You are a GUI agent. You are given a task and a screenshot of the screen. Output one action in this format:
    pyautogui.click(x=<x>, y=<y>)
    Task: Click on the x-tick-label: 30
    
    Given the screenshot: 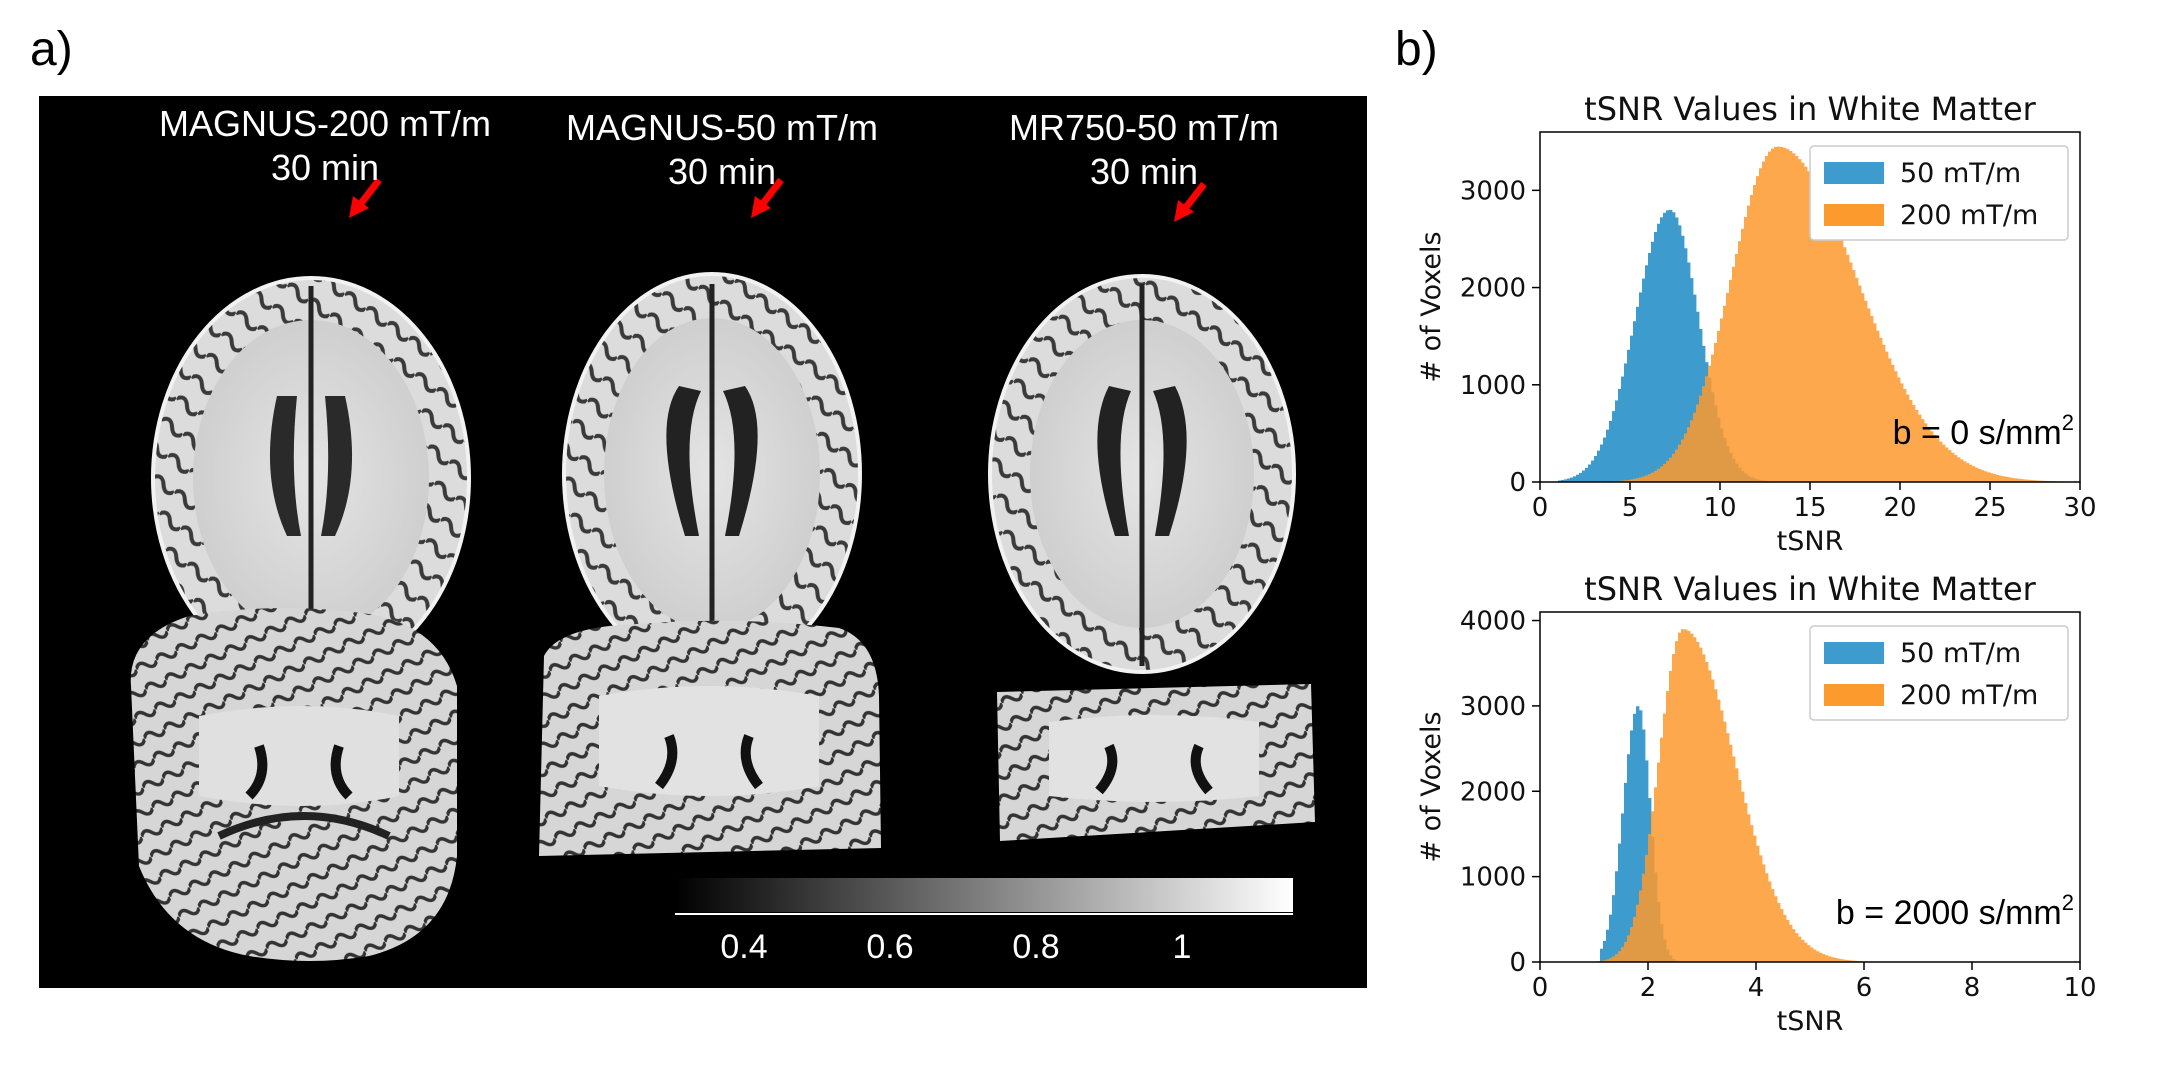 What is the action you would take?
    pyautogui.click(x=2079, y=508)
    